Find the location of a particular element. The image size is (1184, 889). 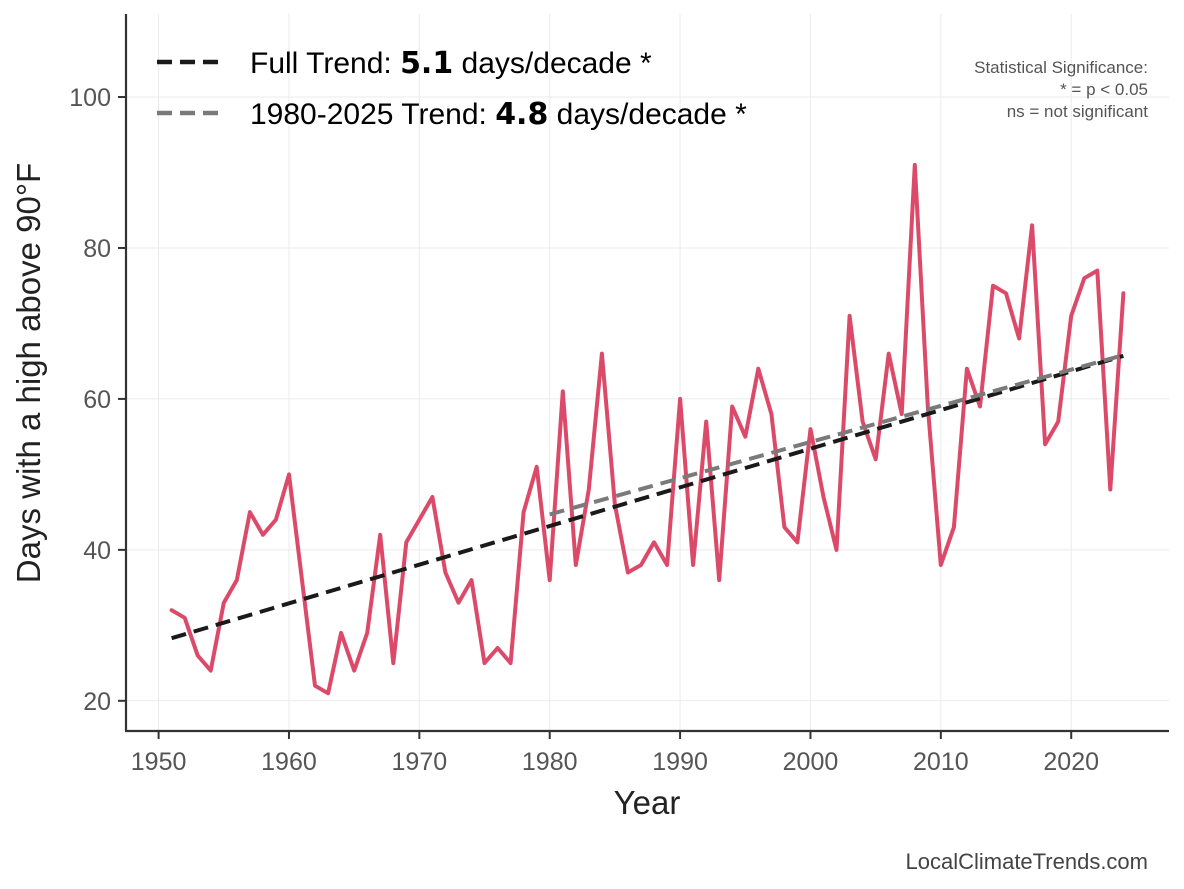

x-tick-label-1980: 1980 is located at coordinates (550, 762).